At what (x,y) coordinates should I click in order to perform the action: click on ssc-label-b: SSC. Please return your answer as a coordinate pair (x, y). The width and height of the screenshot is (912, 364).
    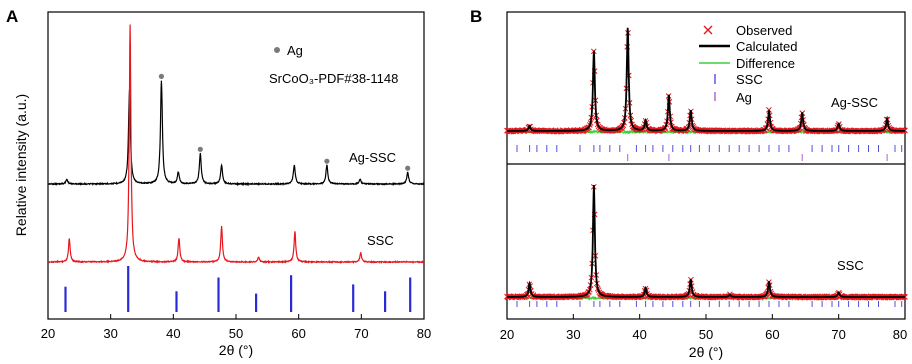
    Looking at the image, I should click on (850, 265).